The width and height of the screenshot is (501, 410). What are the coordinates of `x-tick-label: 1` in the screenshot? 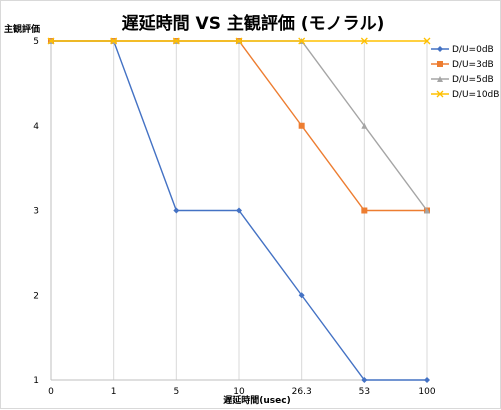 It's located at (114, 392).